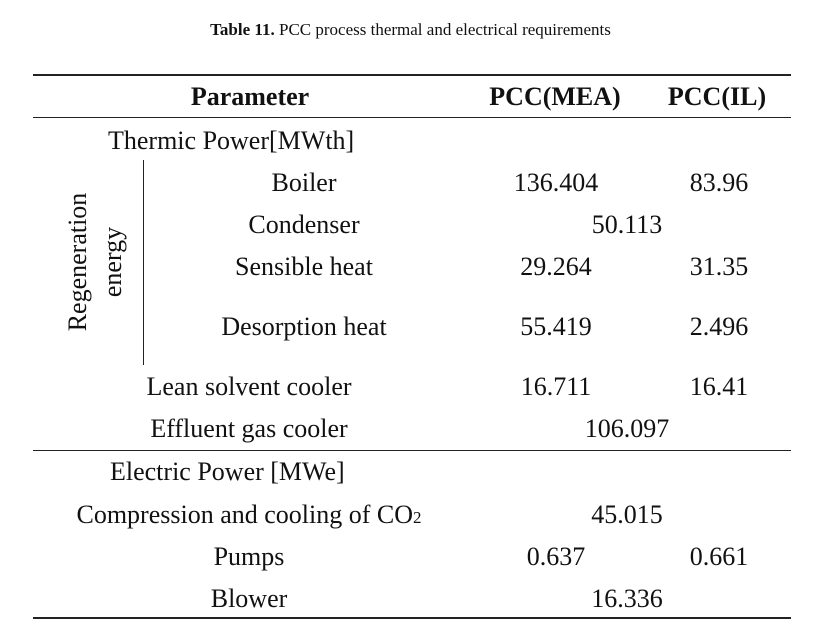  I want to click on row-label-sensible-heat: Sensible heat, so click(304, 266).